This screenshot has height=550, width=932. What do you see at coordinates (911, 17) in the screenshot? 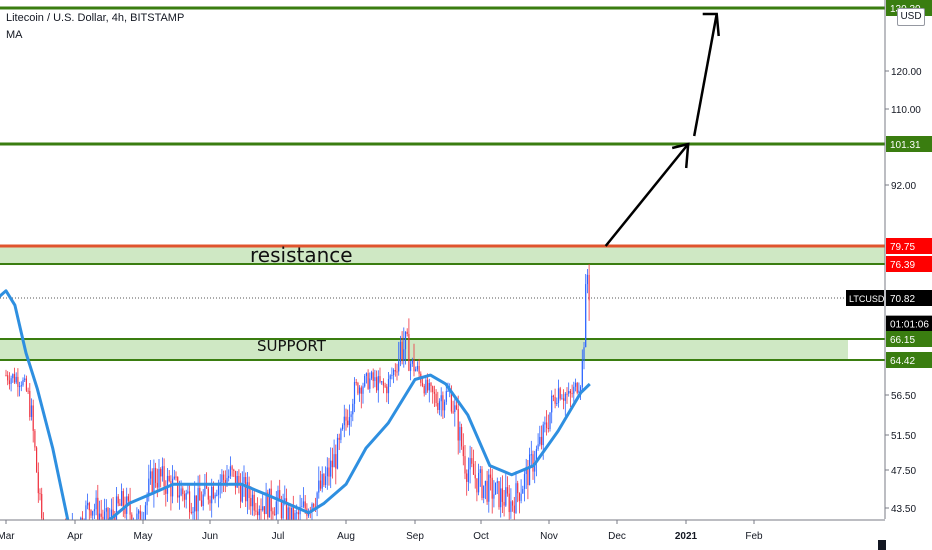
I see `currency-badge: USD` at bounding box center [911, 17].